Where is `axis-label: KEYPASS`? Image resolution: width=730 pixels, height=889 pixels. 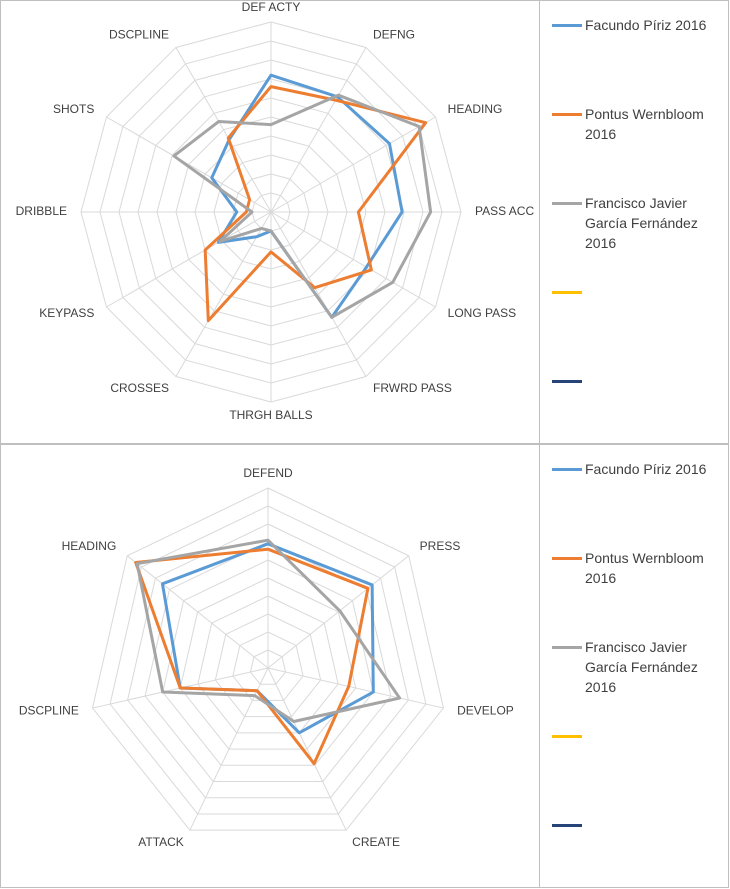 axis-label: KEYPASS is located at coordinates (66, 313).